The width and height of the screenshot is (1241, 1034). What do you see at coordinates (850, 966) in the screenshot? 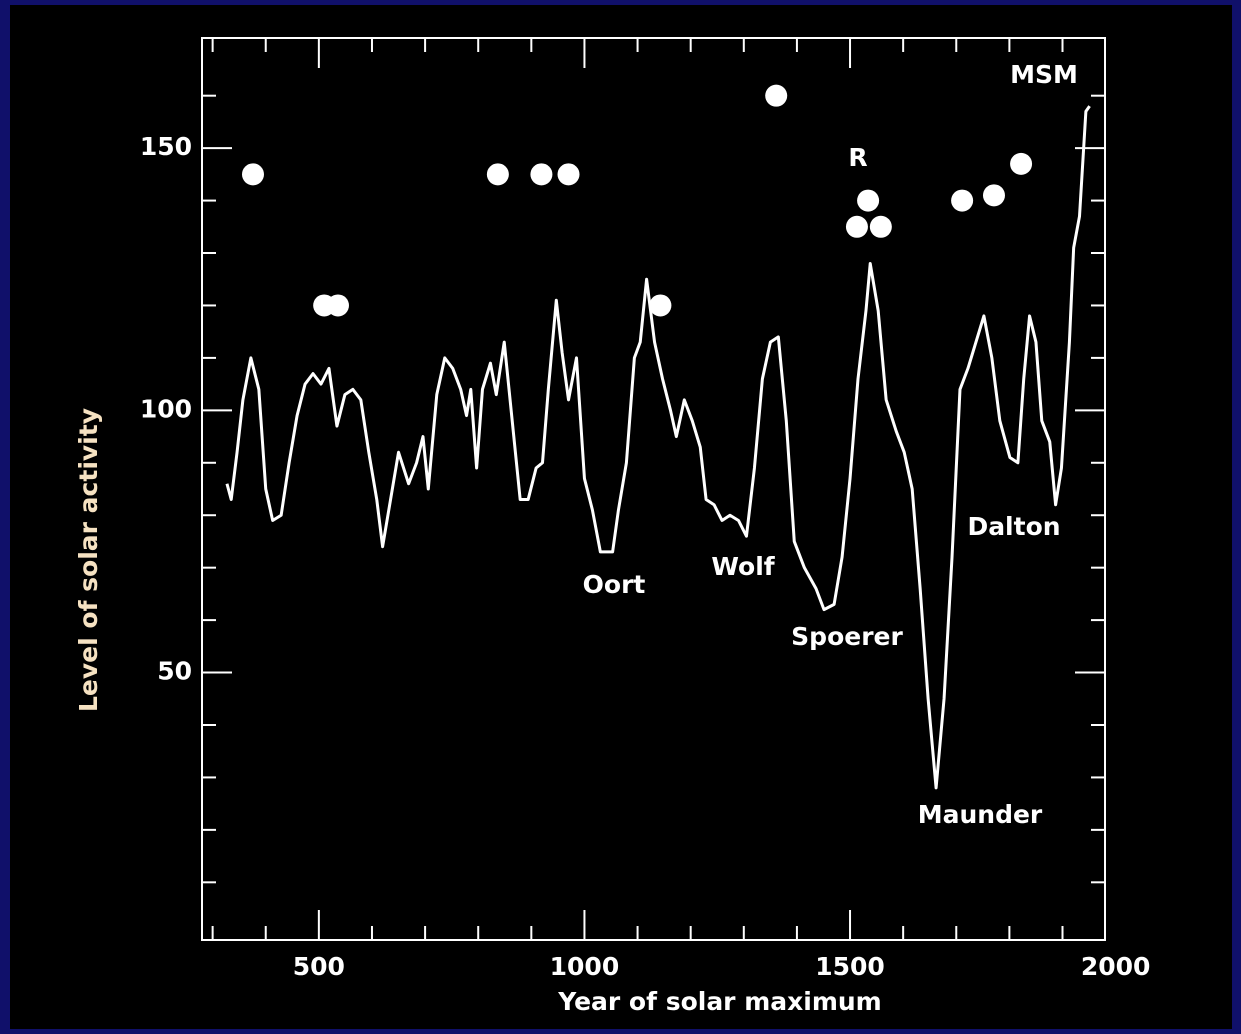
I see `x-tick-label: 1500` at bounding box center [850, 966].